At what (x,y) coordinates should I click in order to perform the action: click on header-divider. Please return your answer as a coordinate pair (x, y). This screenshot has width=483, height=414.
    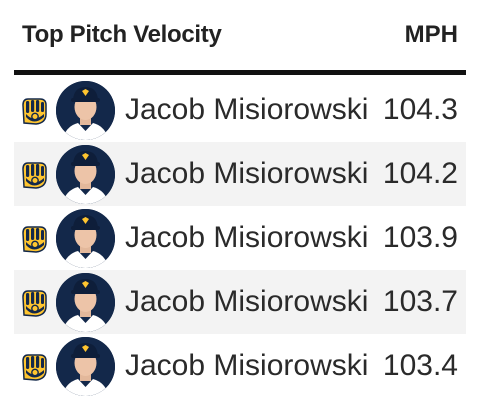
    Looking at the image, I should click on (240, 72).